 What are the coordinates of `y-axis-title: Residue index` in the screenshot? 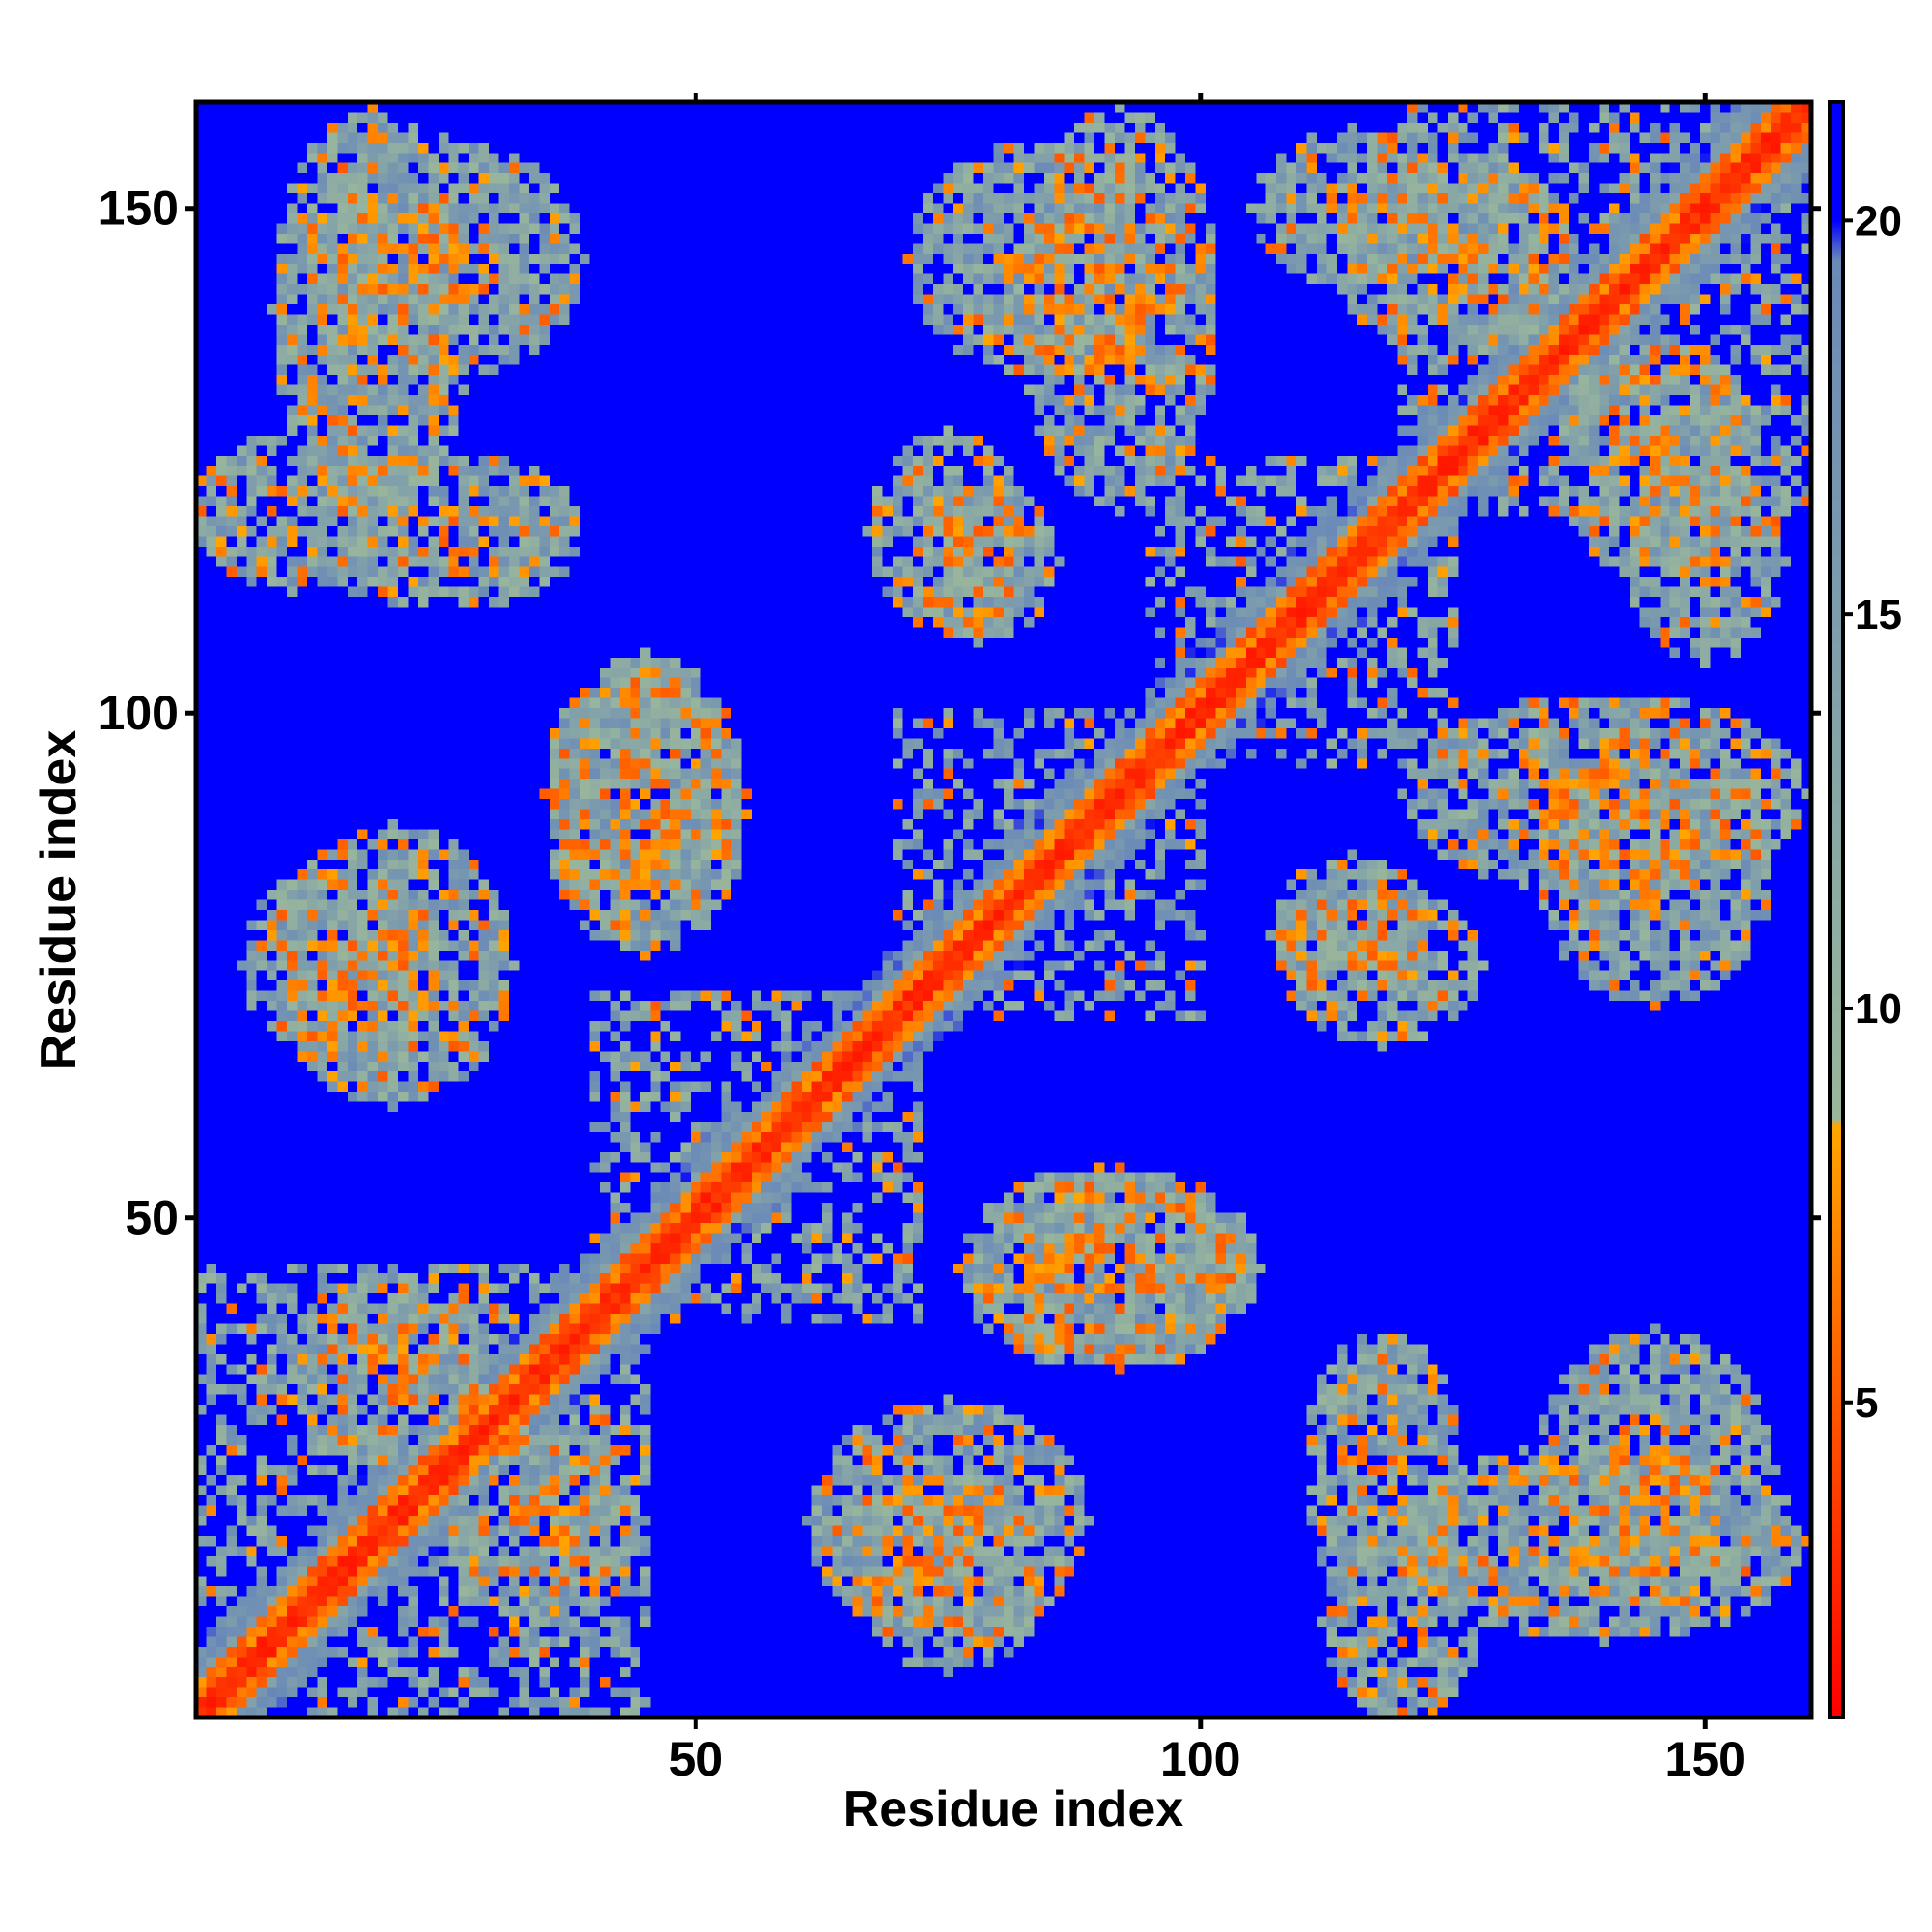 It's located at (59, 900).